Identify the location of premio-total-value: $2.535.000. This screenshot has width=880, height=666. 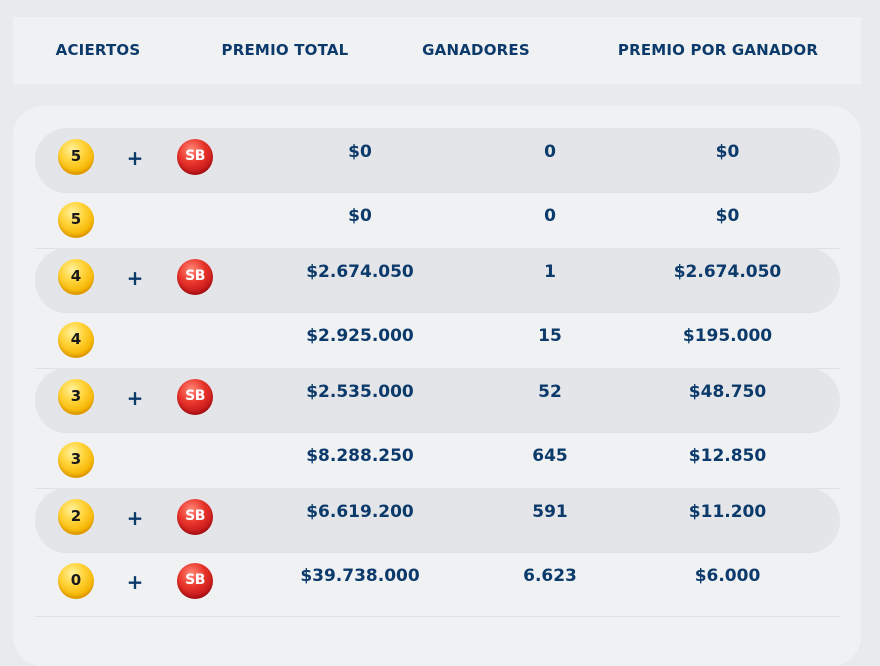
(360, 392).